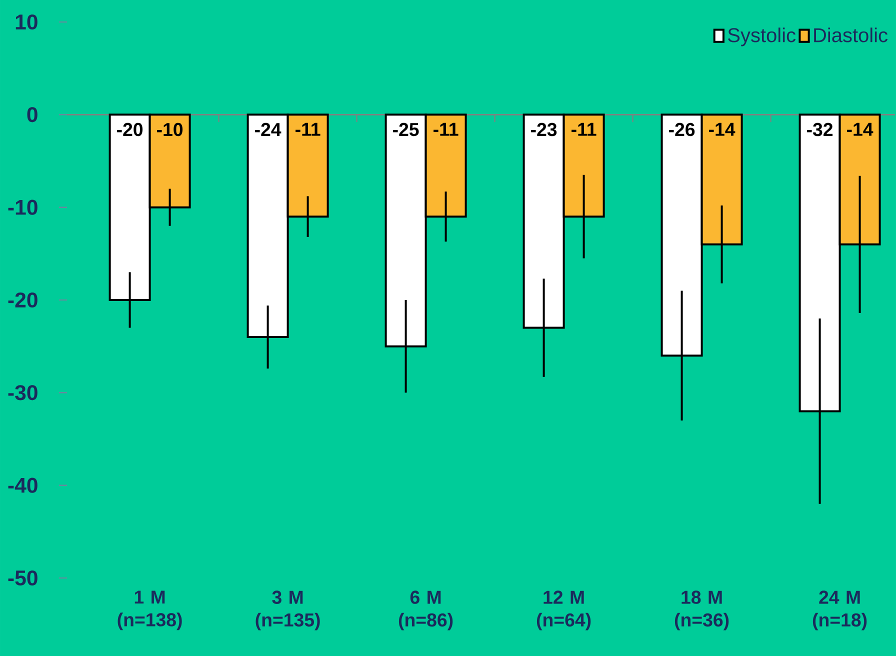 This screenshot has height=656, width=896. I want to click on y-tick-label: -30, so click(23, 392).